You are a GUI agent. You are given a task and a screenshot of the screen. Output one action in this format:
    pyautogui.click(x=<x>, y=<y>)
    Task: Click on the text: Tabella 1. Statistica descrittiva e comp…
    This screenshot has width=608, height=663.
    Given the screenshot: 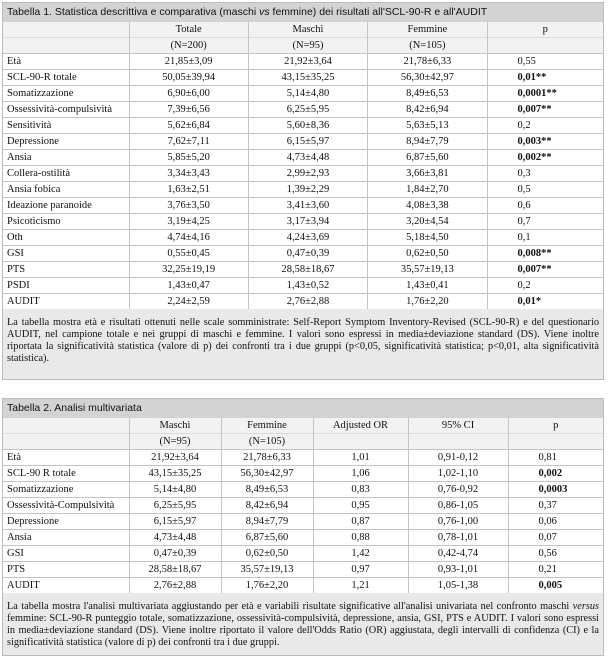 What is the action you would take?
    pyautogui.click(x=133, y=12)
    